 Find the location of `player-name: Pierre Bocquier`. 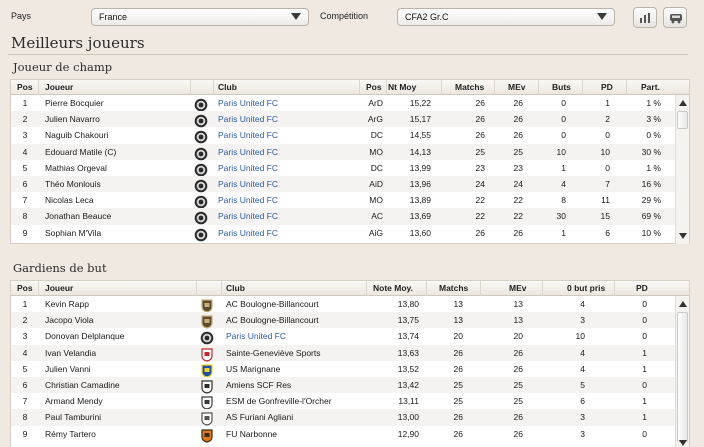

player-name: Pierre Bocquier is located at coordinates (74, 103).